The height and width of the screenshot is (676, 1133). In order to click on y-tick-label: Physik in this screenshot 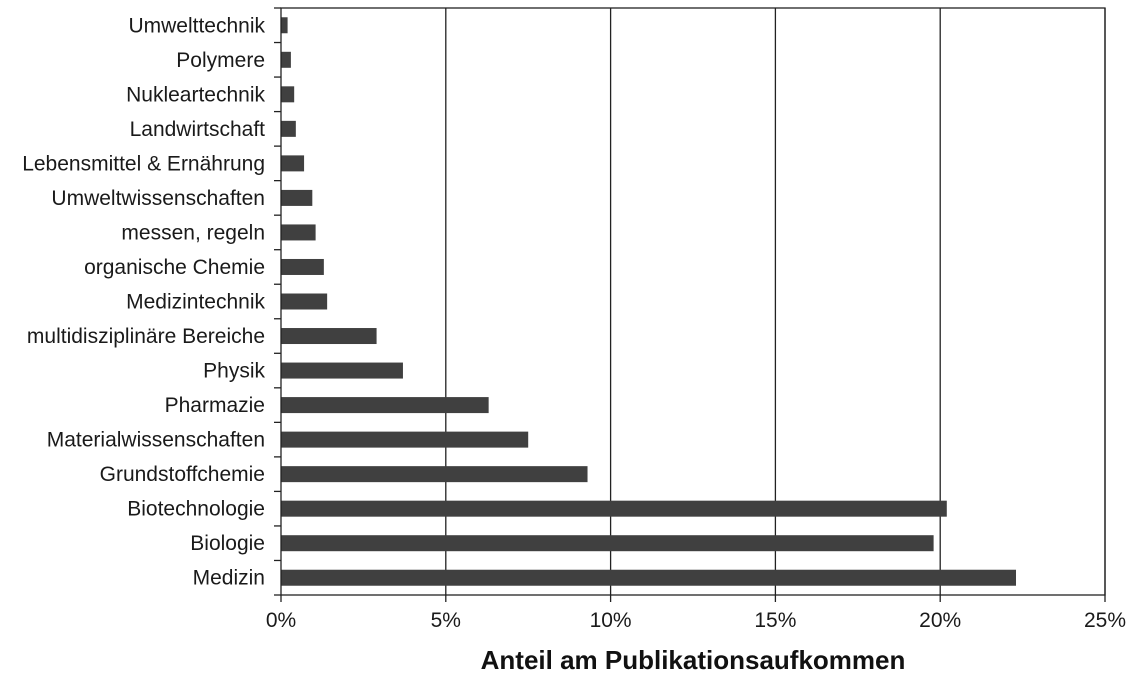, I will do `click(234, 371)`.